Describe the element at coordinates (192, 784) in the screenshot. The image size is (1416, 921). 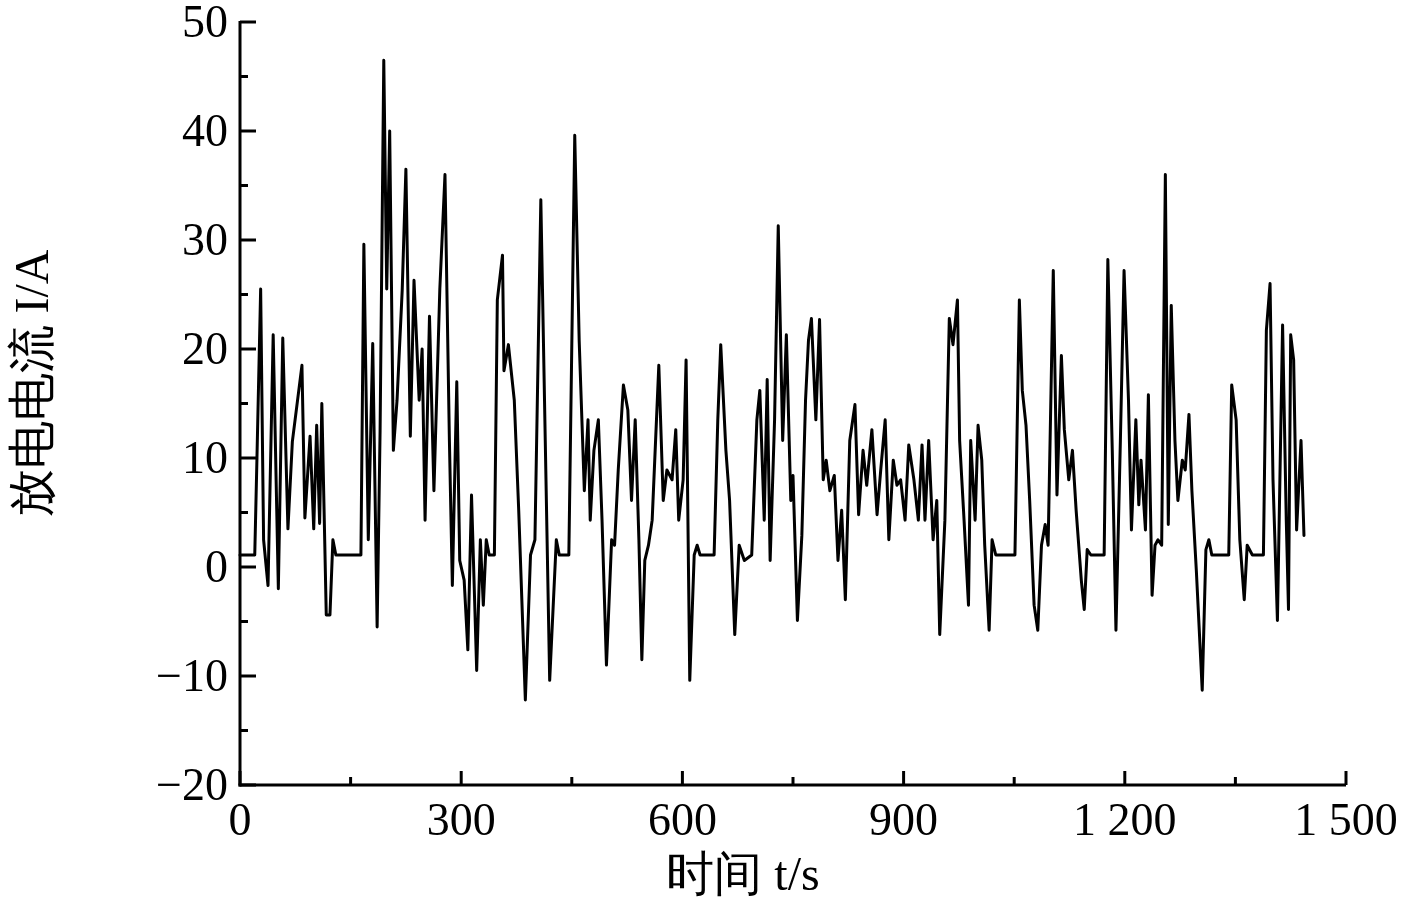
I see `y-tick-label: −20` at that location.